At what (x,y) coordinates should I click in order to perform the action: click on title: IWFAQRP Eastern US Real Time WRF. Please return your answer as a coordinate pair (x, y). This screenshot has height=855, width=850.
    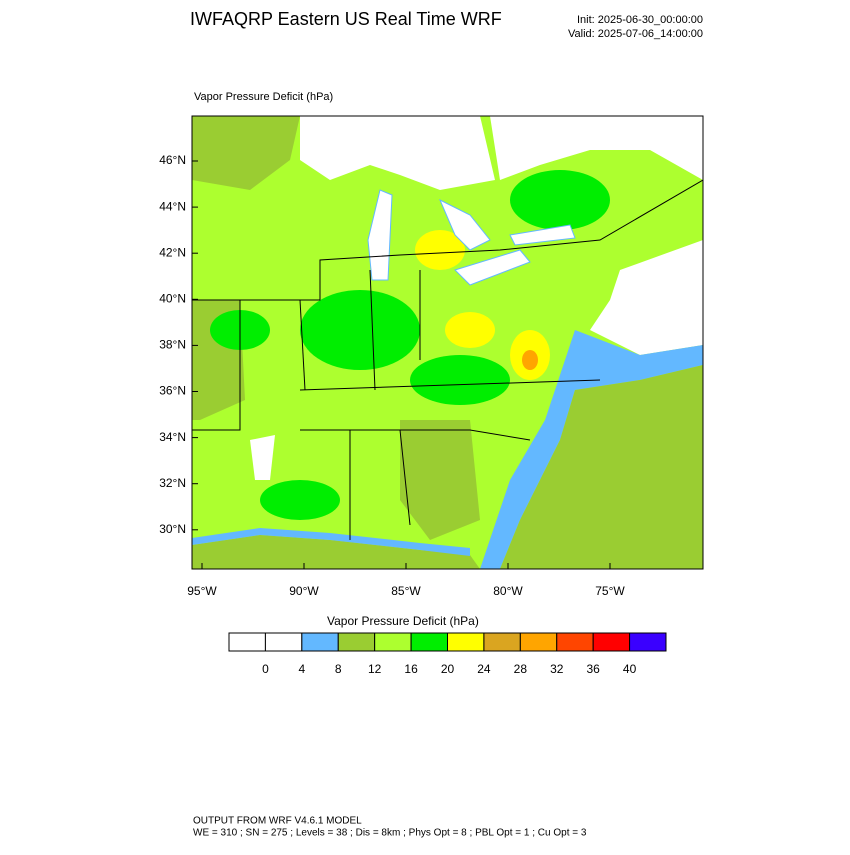
    Looking at the image, I should click on (346, 19).